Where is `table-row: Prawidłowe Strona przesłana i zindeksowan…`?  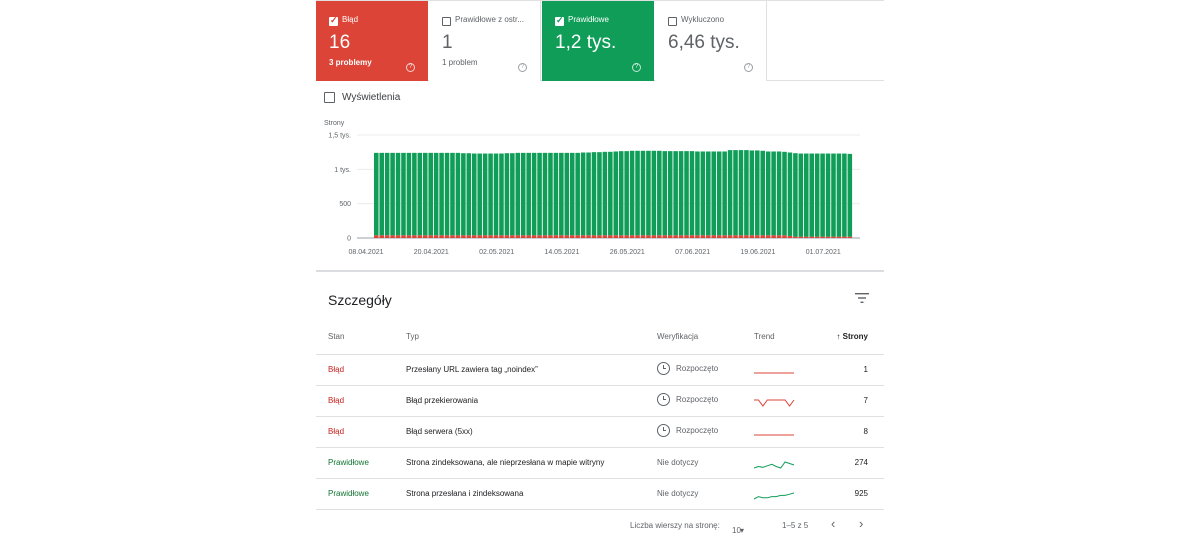 table-row: Prawidłowe Strona przesłana i zindeksowan… is located at coordinates (600, 494).